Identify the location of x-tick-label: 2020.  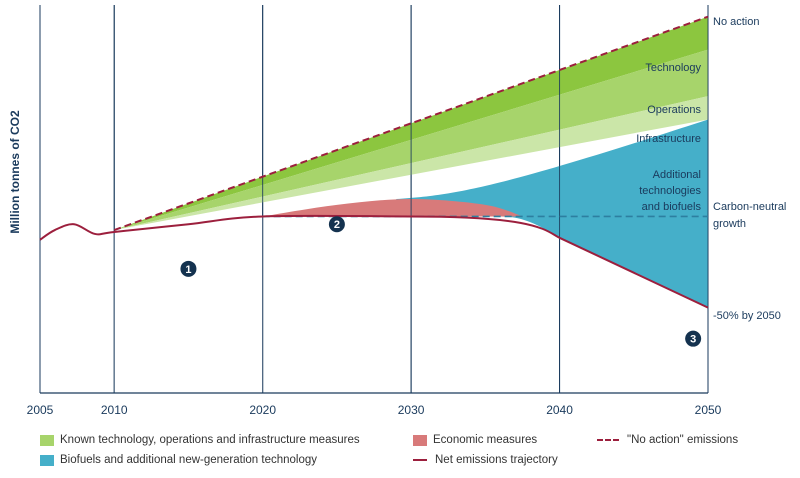
(262, 410).